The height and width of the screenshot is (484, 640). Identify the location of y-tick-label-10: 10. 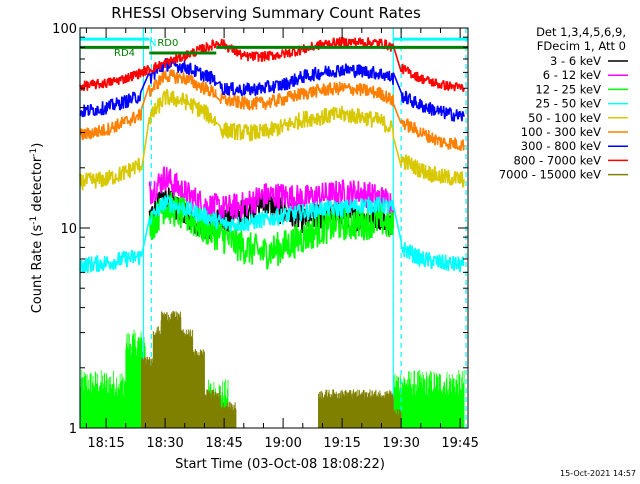
(68, 229).